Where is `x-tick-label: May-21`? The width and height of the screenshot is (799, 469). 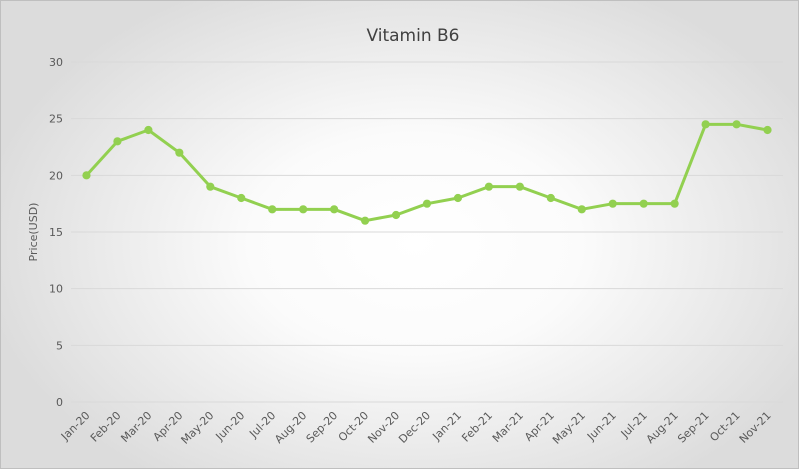
x-tick-label: May-21 is located at coordinates (569, 428).